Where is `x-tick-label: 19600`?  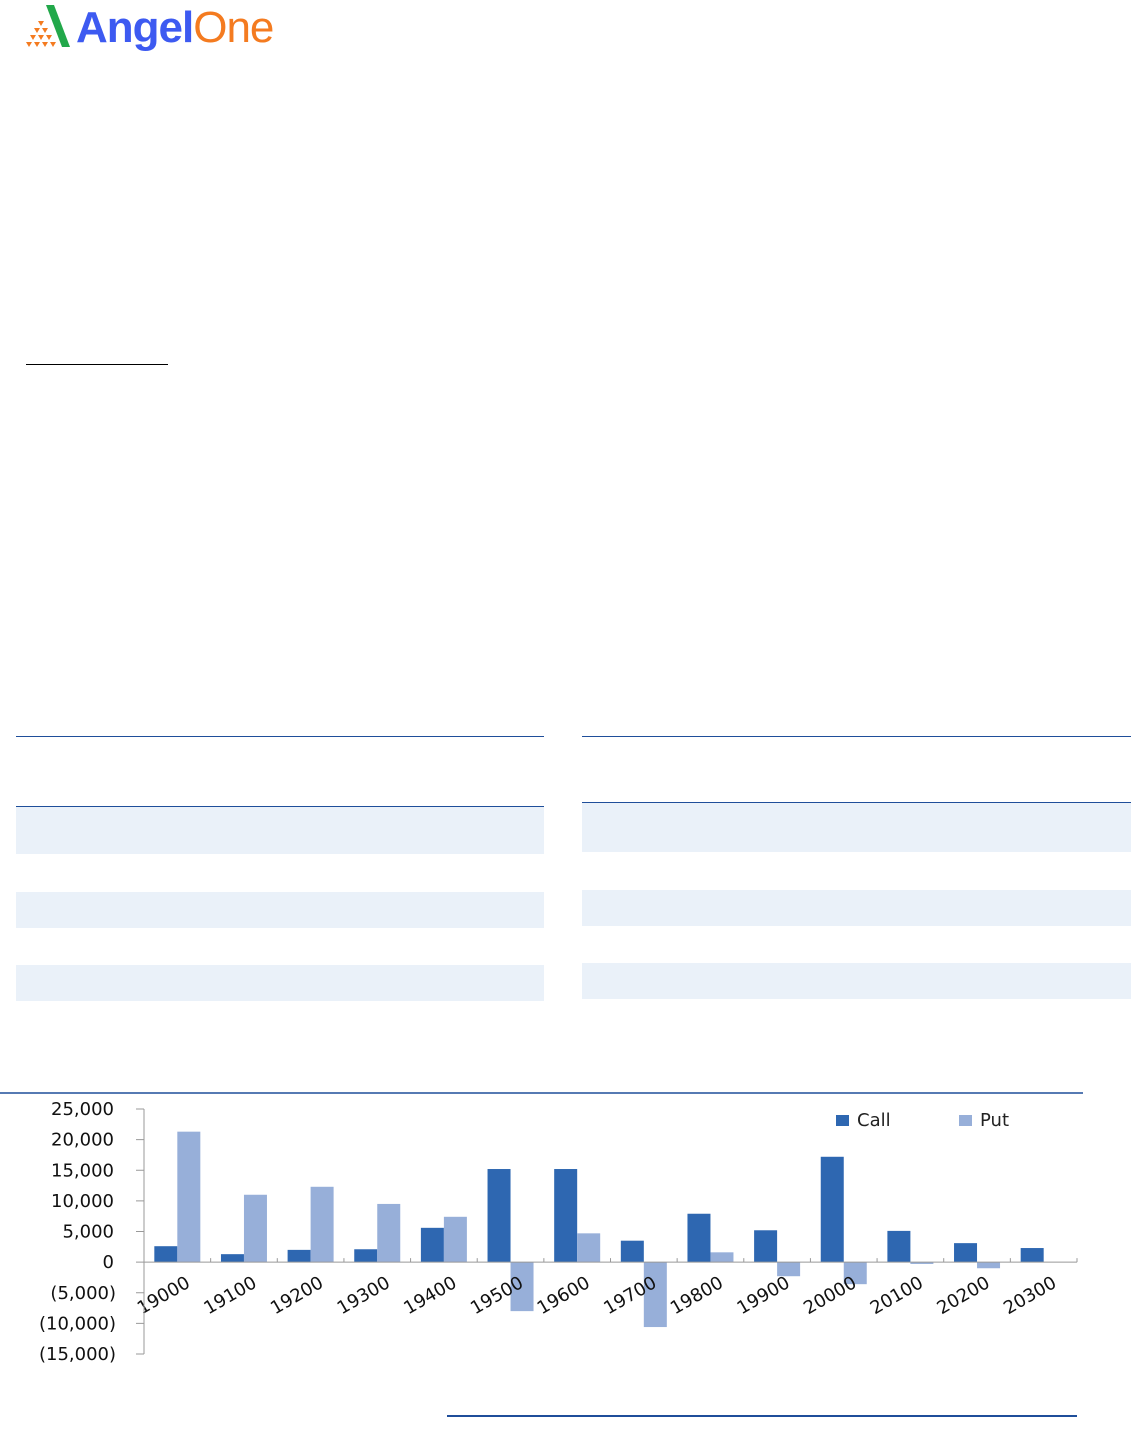
x-tick-label: 19600 is located at coordinates (564, 1295).